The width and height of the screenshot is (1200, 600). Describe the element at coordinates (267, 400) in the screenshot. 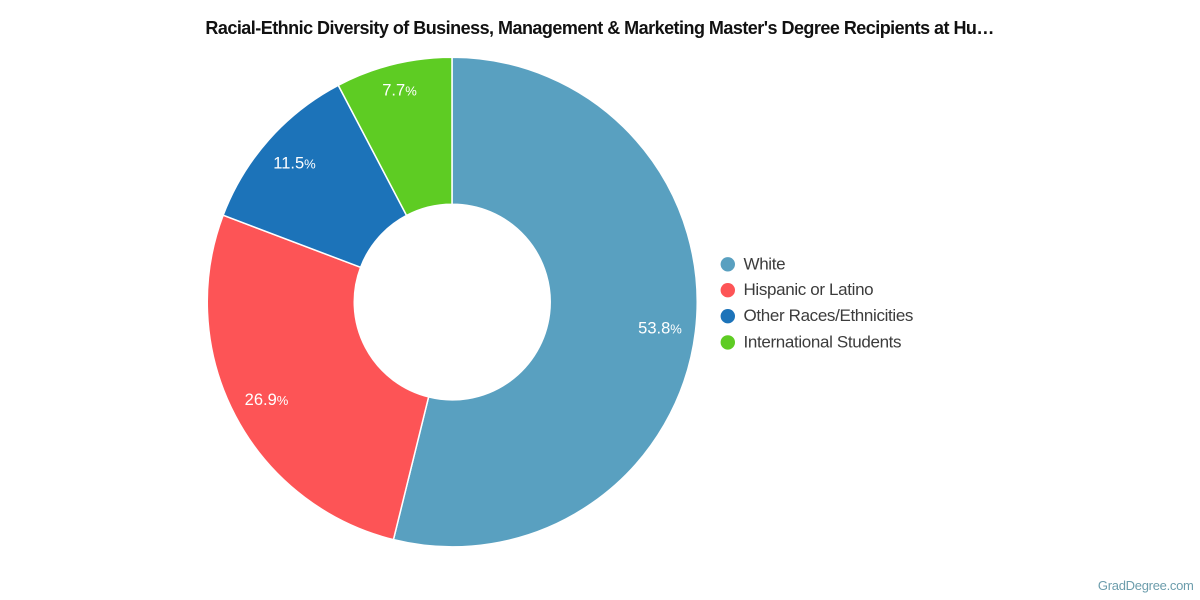

I see `svg-text: 26.9%` at that location.